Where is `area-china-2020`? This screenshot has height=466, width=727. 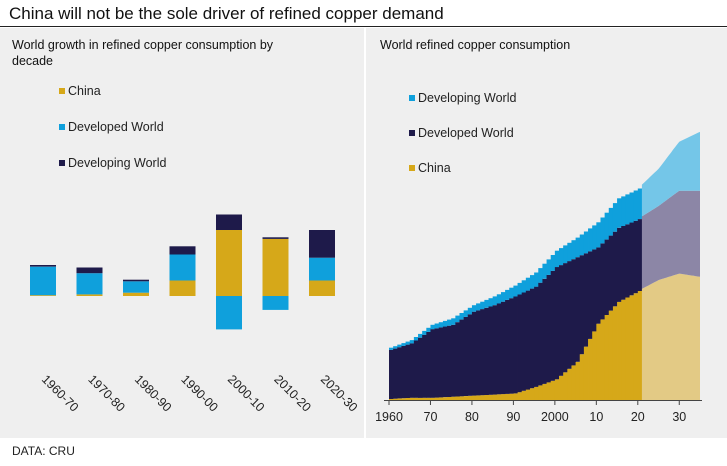
area-china-2020 is located at coordinates (640, 345).